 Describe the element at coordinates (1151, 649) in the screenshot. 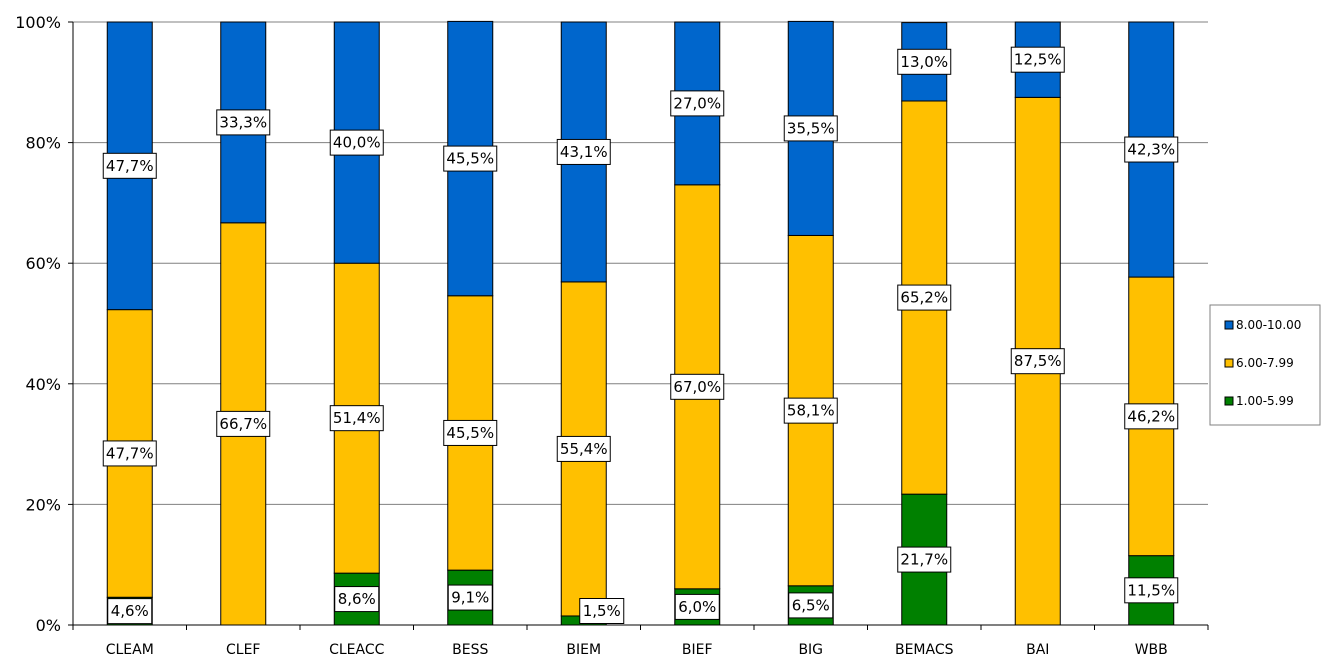

I see `x-tick-label-wbb: WBB` at that location.